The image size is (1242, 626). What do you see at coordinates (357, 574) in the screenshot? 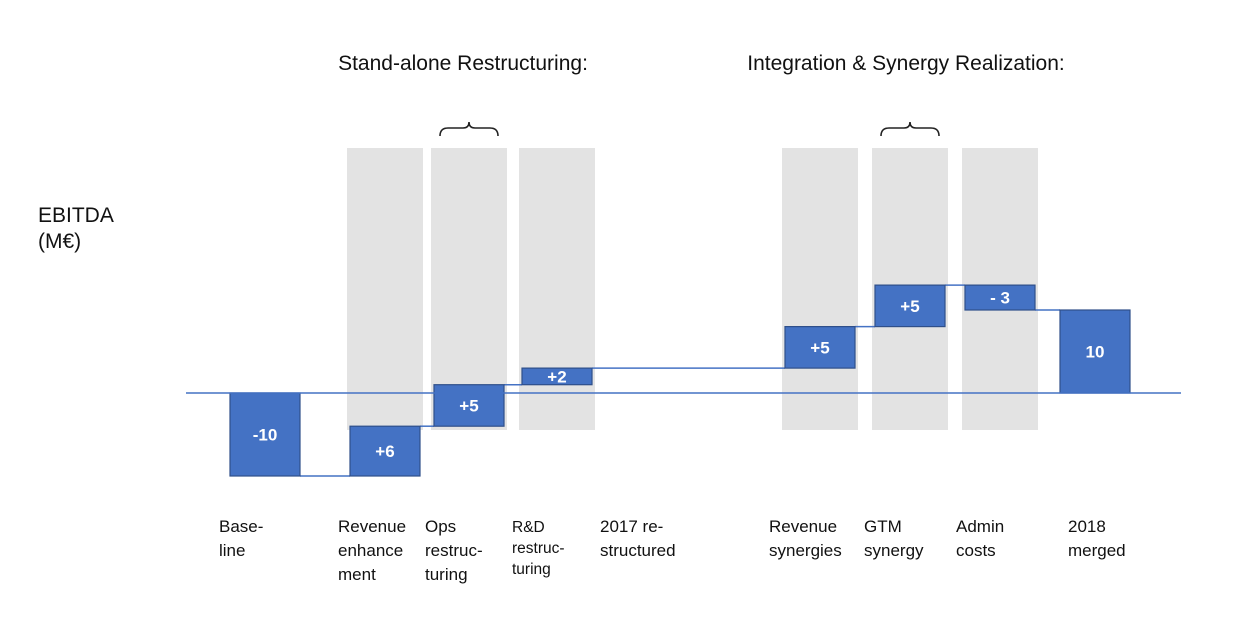
I see `category-label-line: ment` at bounding box center [357, 574].